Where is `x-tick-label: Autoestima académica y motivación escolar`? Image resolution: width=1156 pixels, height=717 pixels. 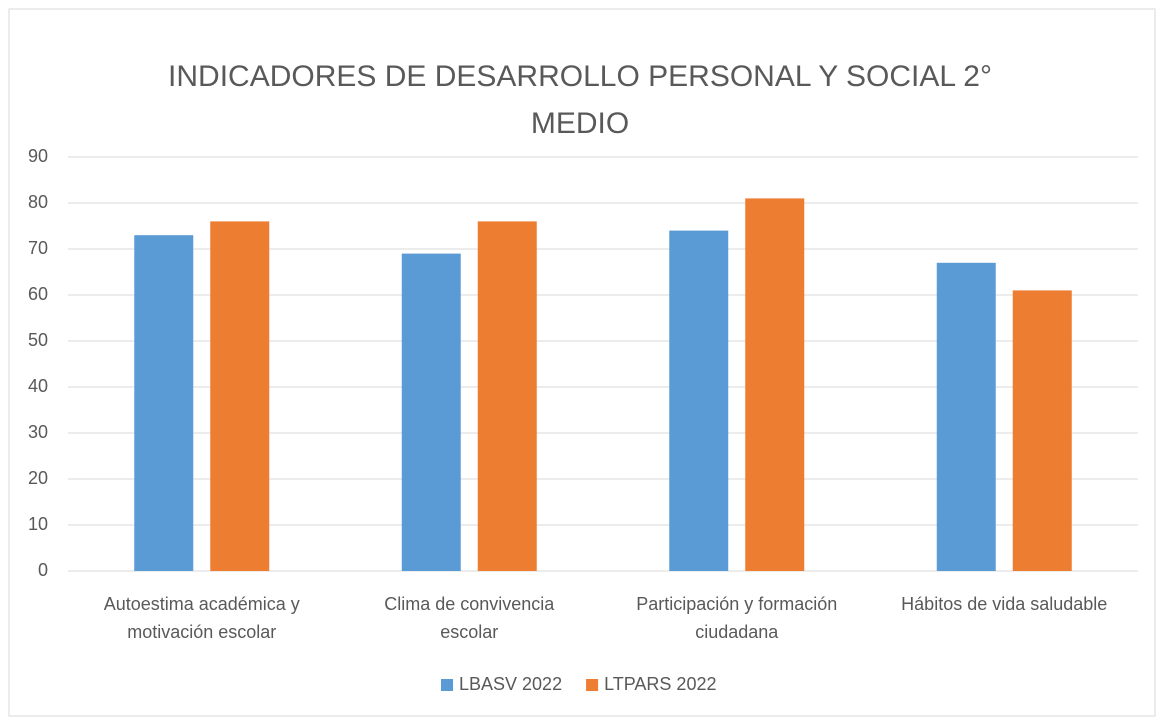 x-tick-label: Autoestima académica y motivación escolar is located at coordinates (202, 618).